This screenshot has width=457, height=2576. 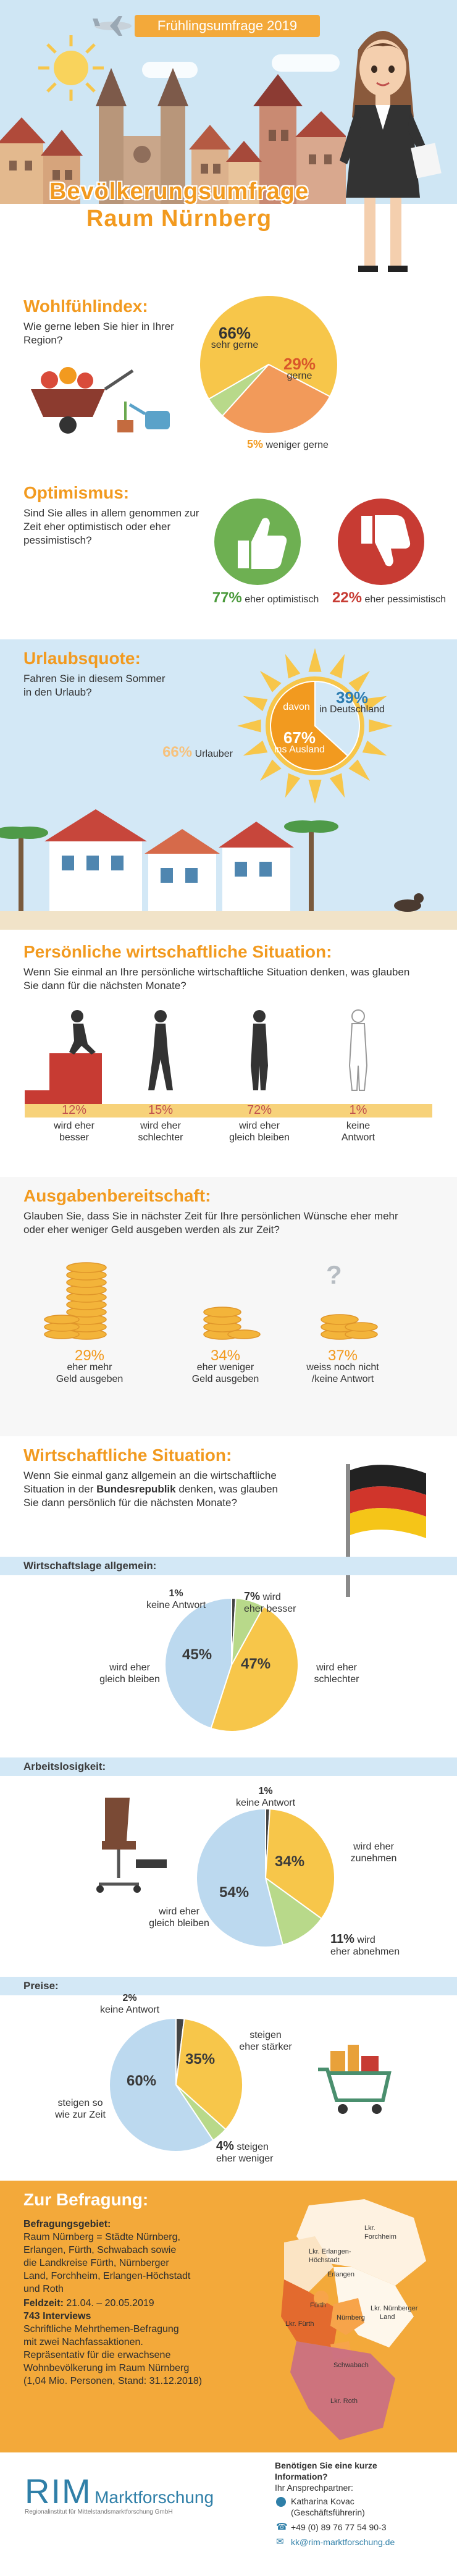 I want to click on optimismus-pes: 22% eher pessimistisch, so click(x=389, y=598).